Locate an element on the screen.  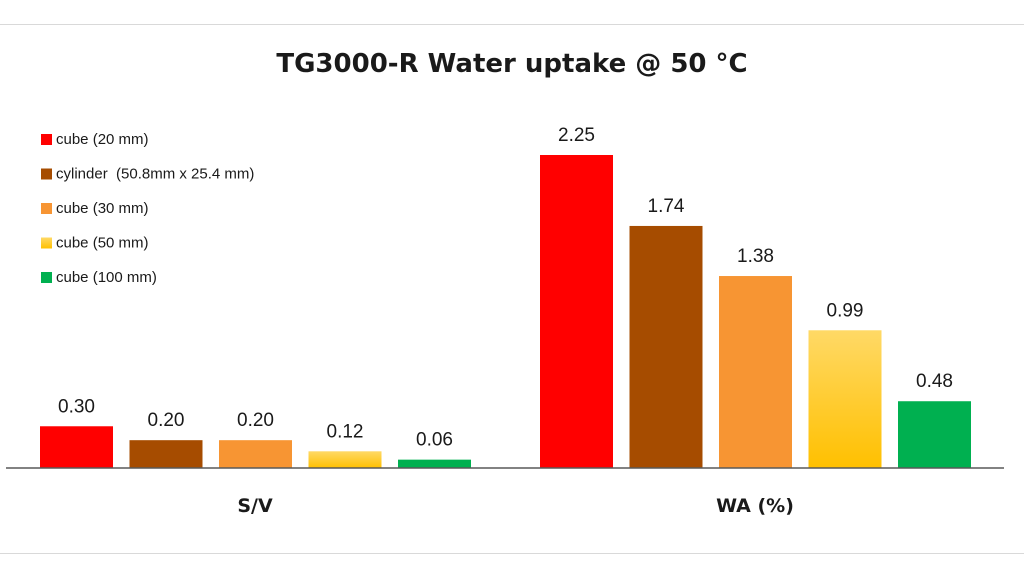
data-label: 0.12 is located at coordinates (345, 431).